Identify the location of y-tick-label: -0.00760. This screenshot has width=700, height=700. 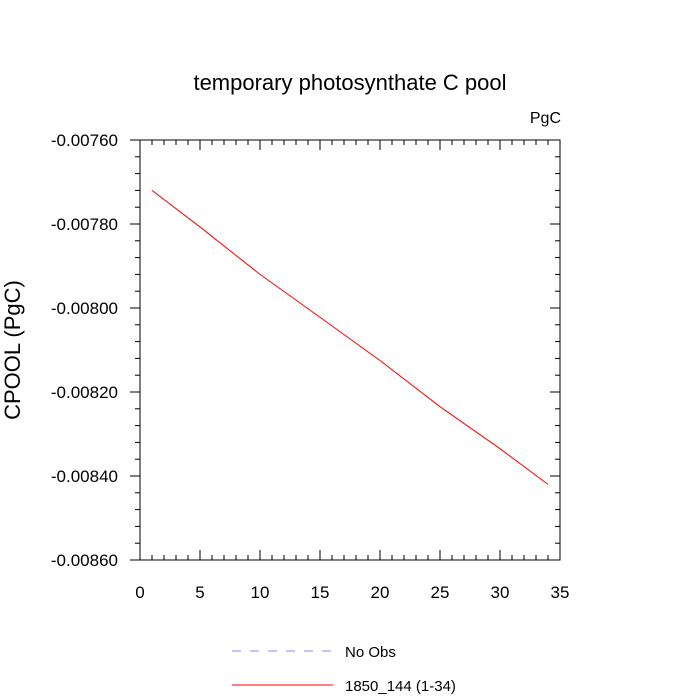
(84, 140).